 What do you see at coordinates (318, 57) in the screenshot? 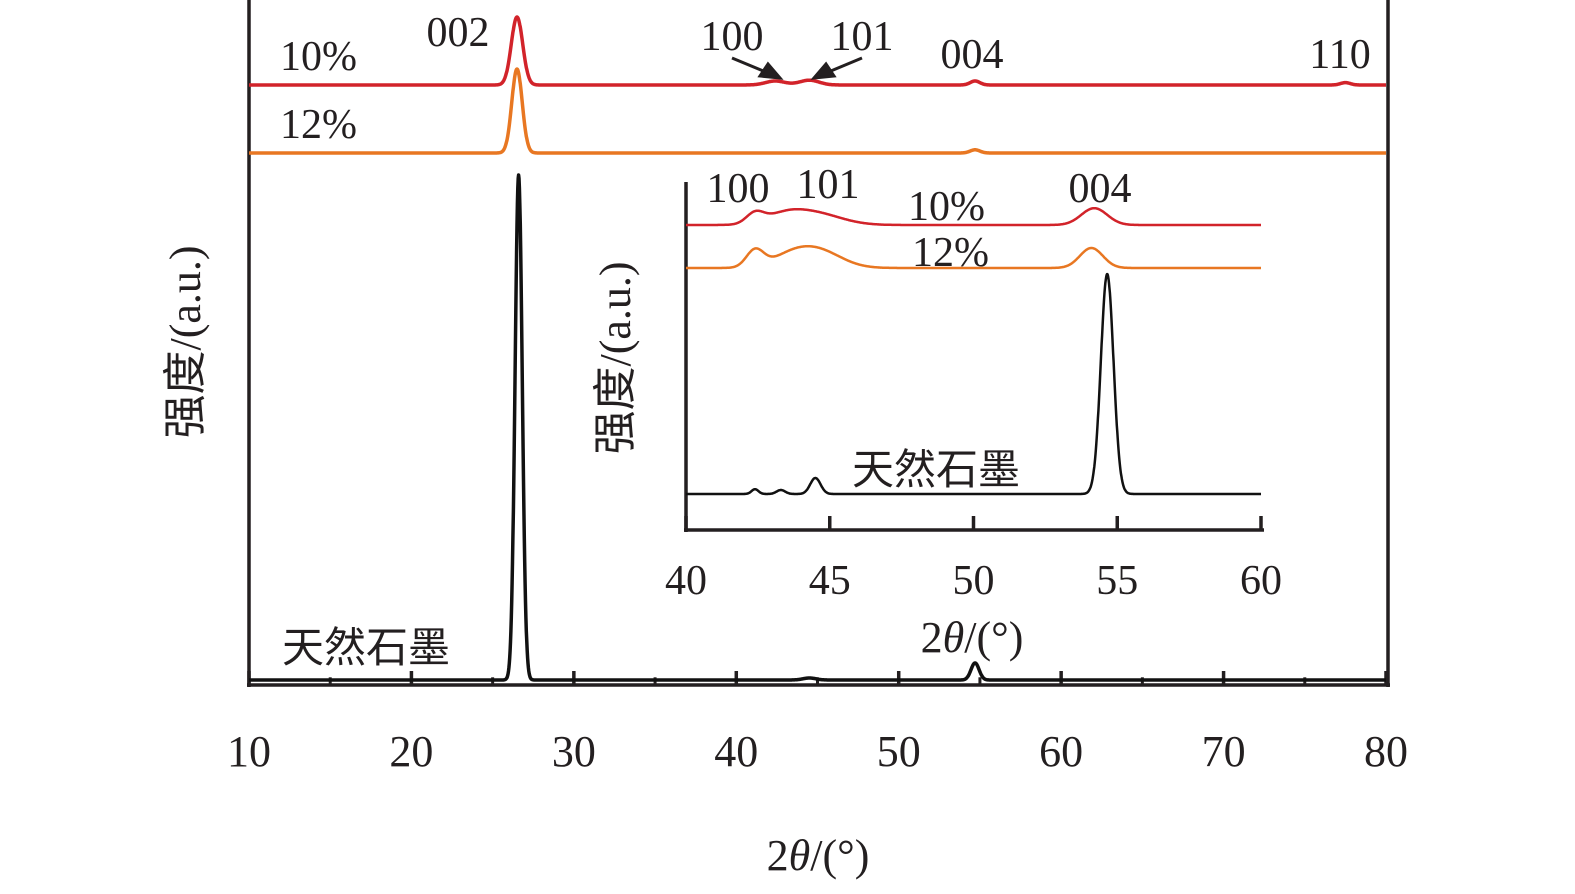
I see `series-label-10pct: 10%` at bounding box center [318, 57].